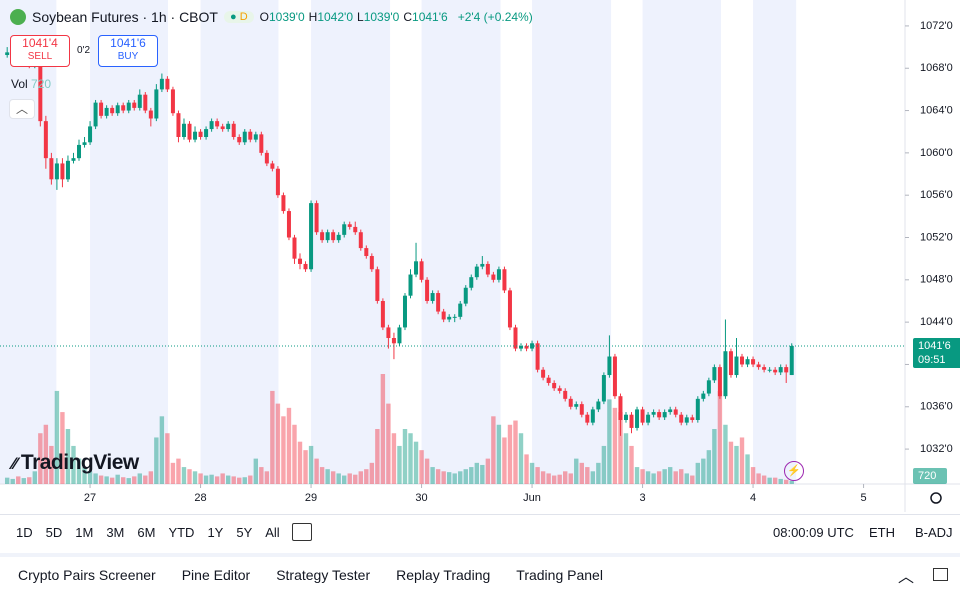  What do you see at coordinates (87, 575) in the screenshot?
I see `tab: Crypto Pairs Screener` at bounding box center [87, 575].